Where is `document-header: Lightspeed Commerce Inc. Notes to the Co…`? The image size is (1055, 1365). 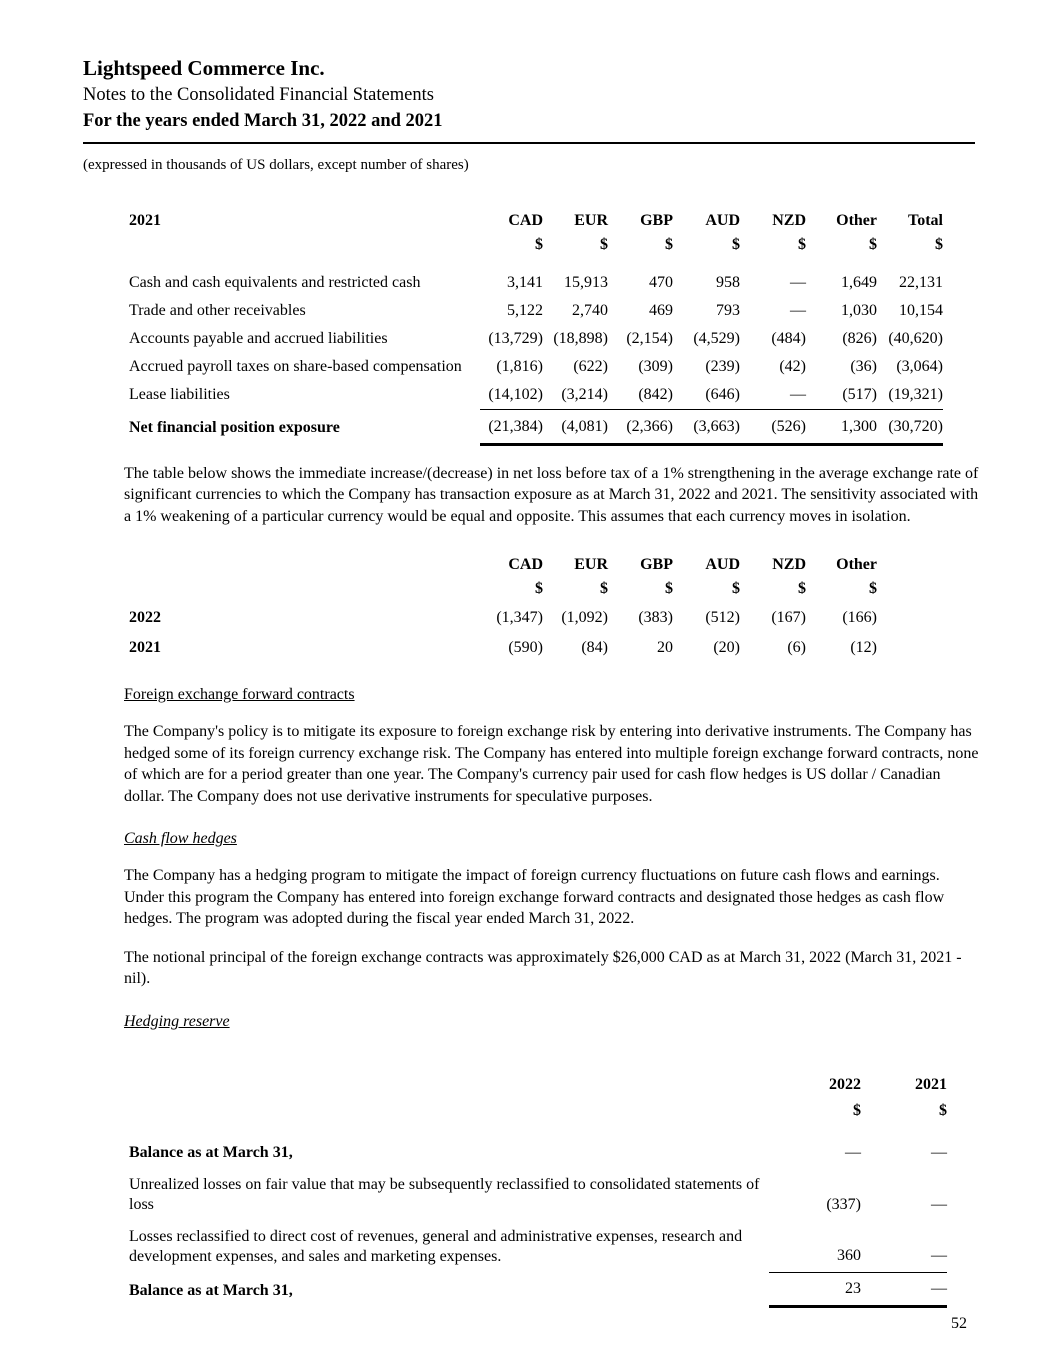 document-header: Lightspeed Commerce Inc. Notes to the Co… is located at coordinates (529, 115).